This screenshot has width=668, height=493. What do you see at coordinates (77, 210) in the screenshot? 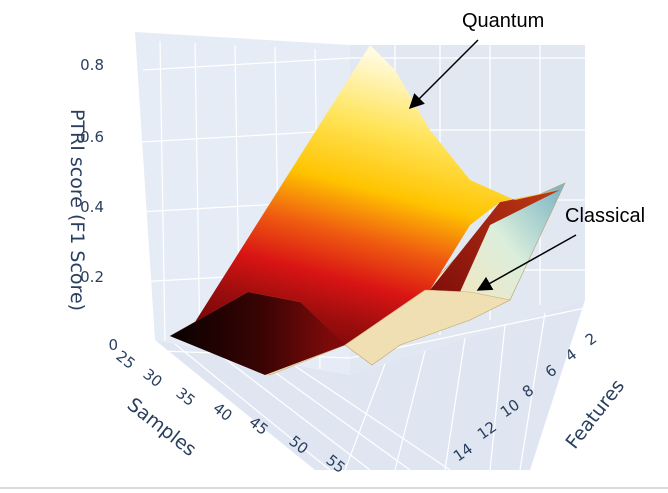
I see `z-axis-title: PTRI score (F1 Score)` at bounding box center [77, 210].